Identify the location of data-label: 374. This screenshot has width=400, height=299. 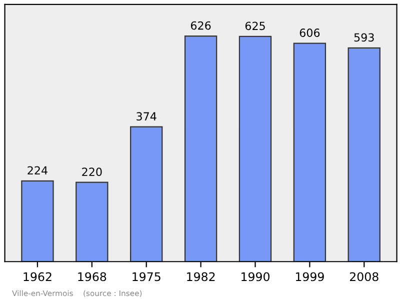
(146, 116).